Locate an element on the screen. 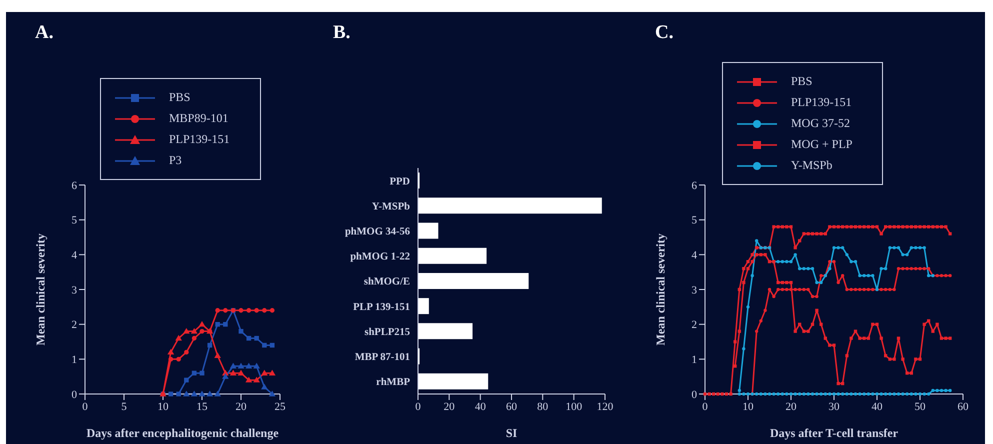  y-tick-label: 5 is located at coordinates (695, 220).